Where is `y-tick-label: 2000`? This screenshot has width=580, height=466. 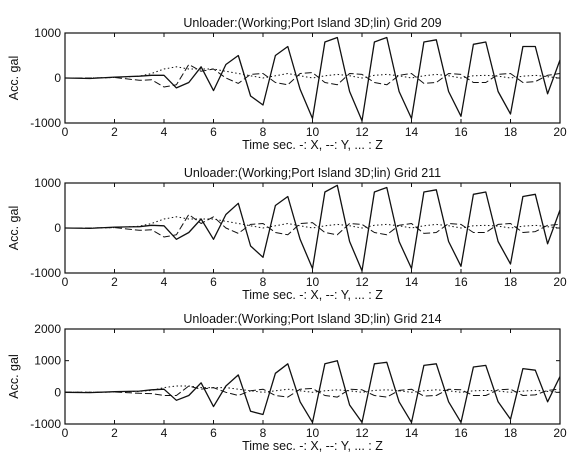
y-tick-label: 2000 is located at coordinates (47, 329).